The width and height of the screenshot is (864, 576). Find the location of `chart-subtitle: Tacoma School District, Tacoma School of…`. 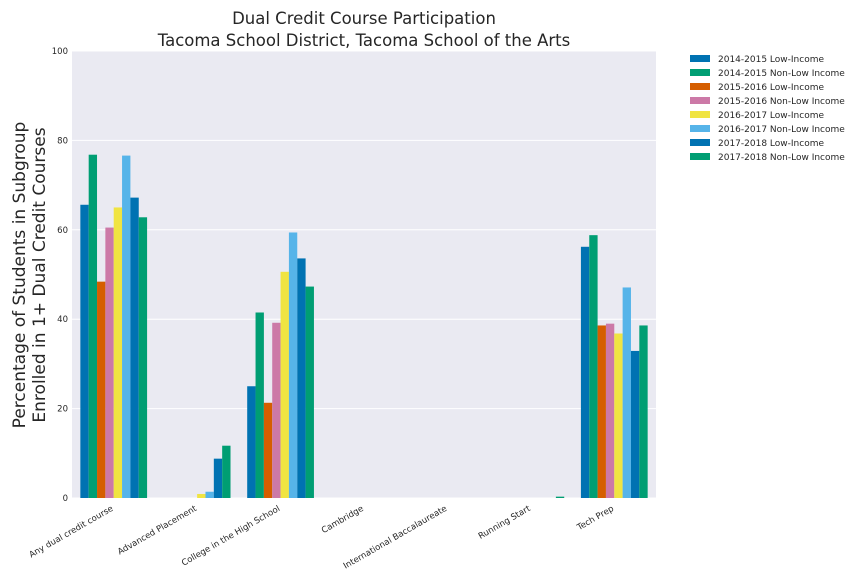

chart-subtitle: Tacoma School District, Tacoma School of… is located at coordinates (364, 40).